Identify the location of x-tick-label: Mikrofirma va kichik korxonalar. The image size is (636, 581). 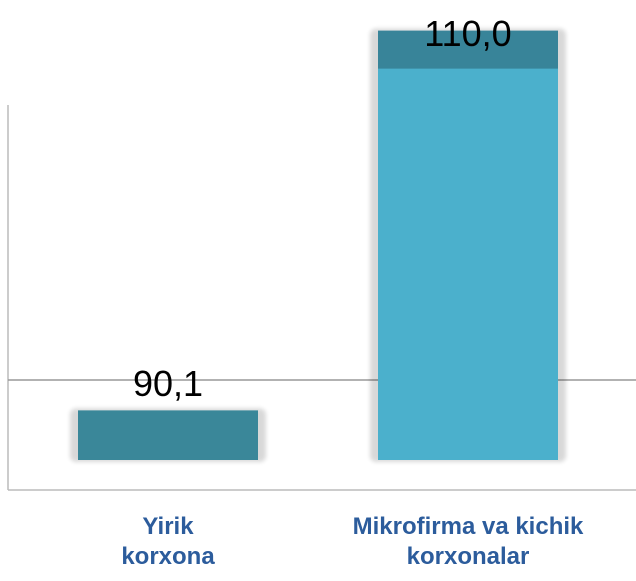
(468, 541).